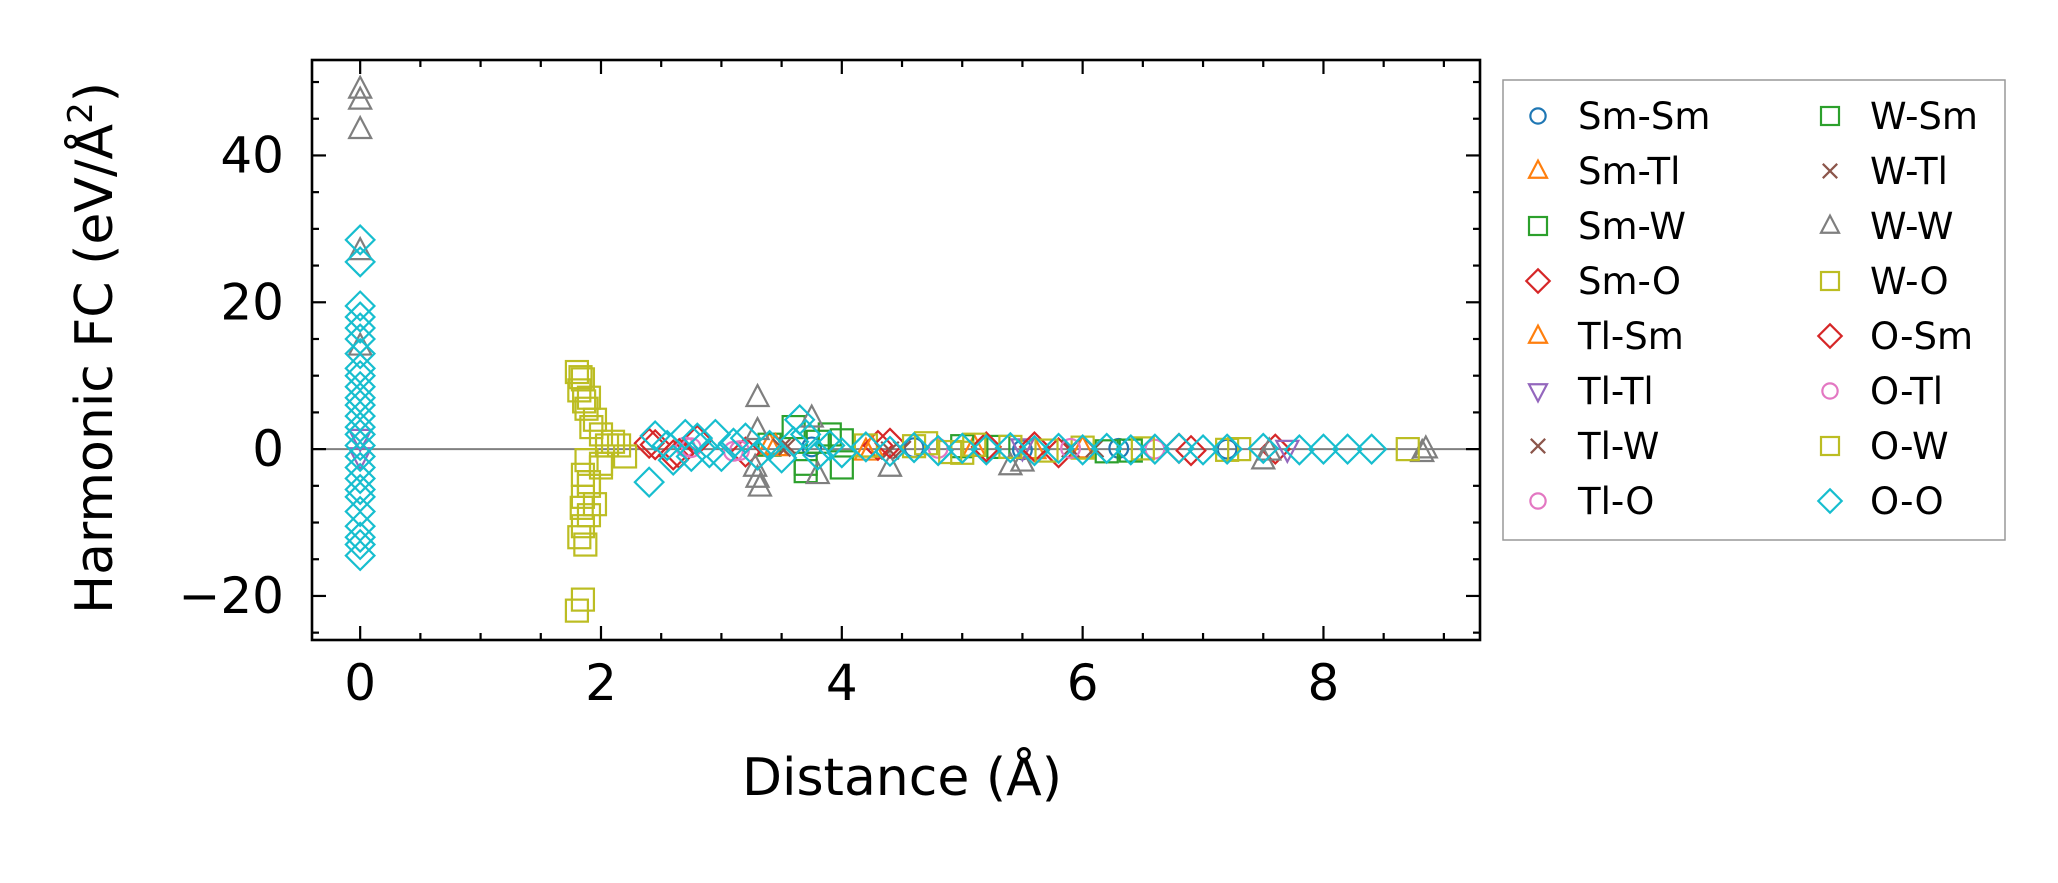 Image resolution: width=2058 pixels, height=883 pixels. Describe the element at coordinates (1882, 391) in the screenshot. I see `legend-item: O-Tl` at that location.